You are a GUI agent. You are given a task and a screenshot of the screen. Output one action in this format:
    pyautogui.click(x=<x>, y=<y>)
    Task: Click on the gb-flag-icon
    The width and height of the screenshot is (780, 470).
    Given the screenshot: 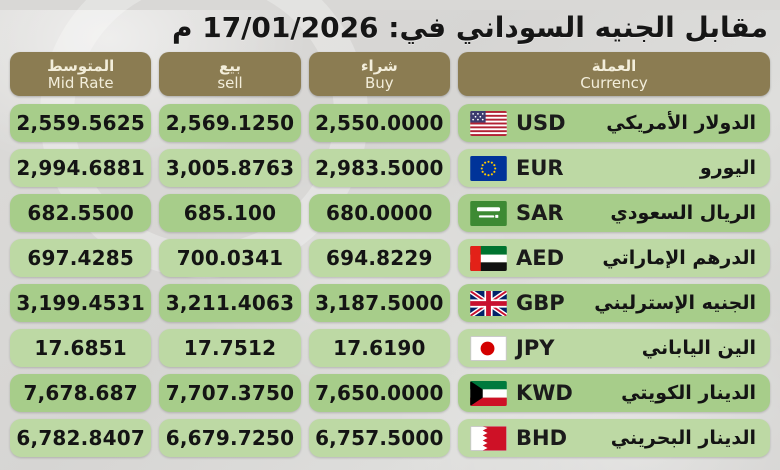 What is the action you would take?
    pyautogui.click(x=488, y=303)
    